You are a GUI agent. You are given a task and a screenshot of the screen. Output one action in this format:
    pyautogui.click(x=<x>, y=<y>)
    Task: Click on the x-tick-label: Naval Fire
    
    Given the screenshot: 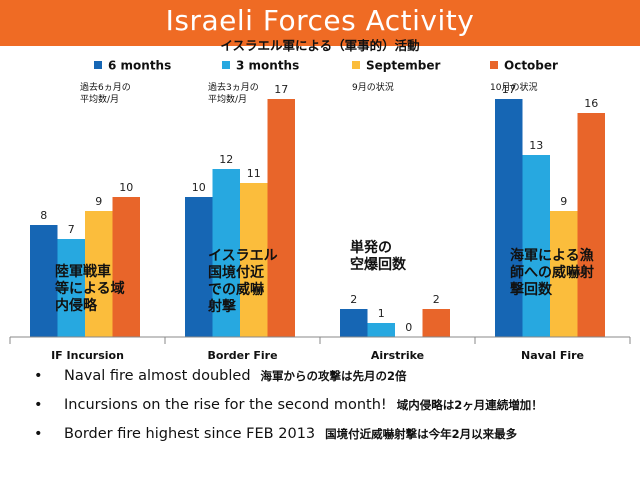 What is the action you would take?
    pyautogui.click(x=552, y=355)
    